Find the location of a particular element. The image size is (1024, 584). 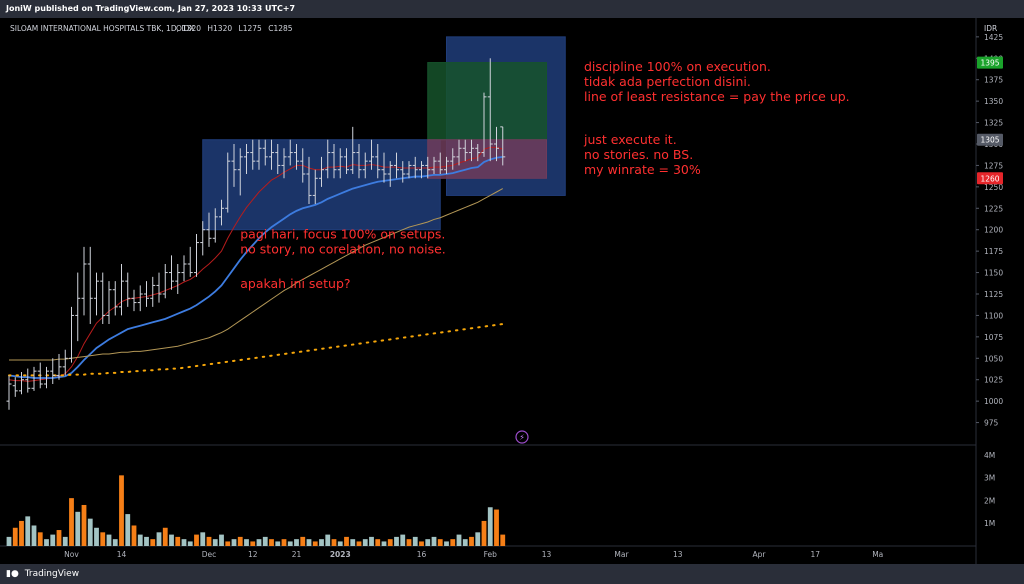

flash-icon is located at coordinates (522, 437).